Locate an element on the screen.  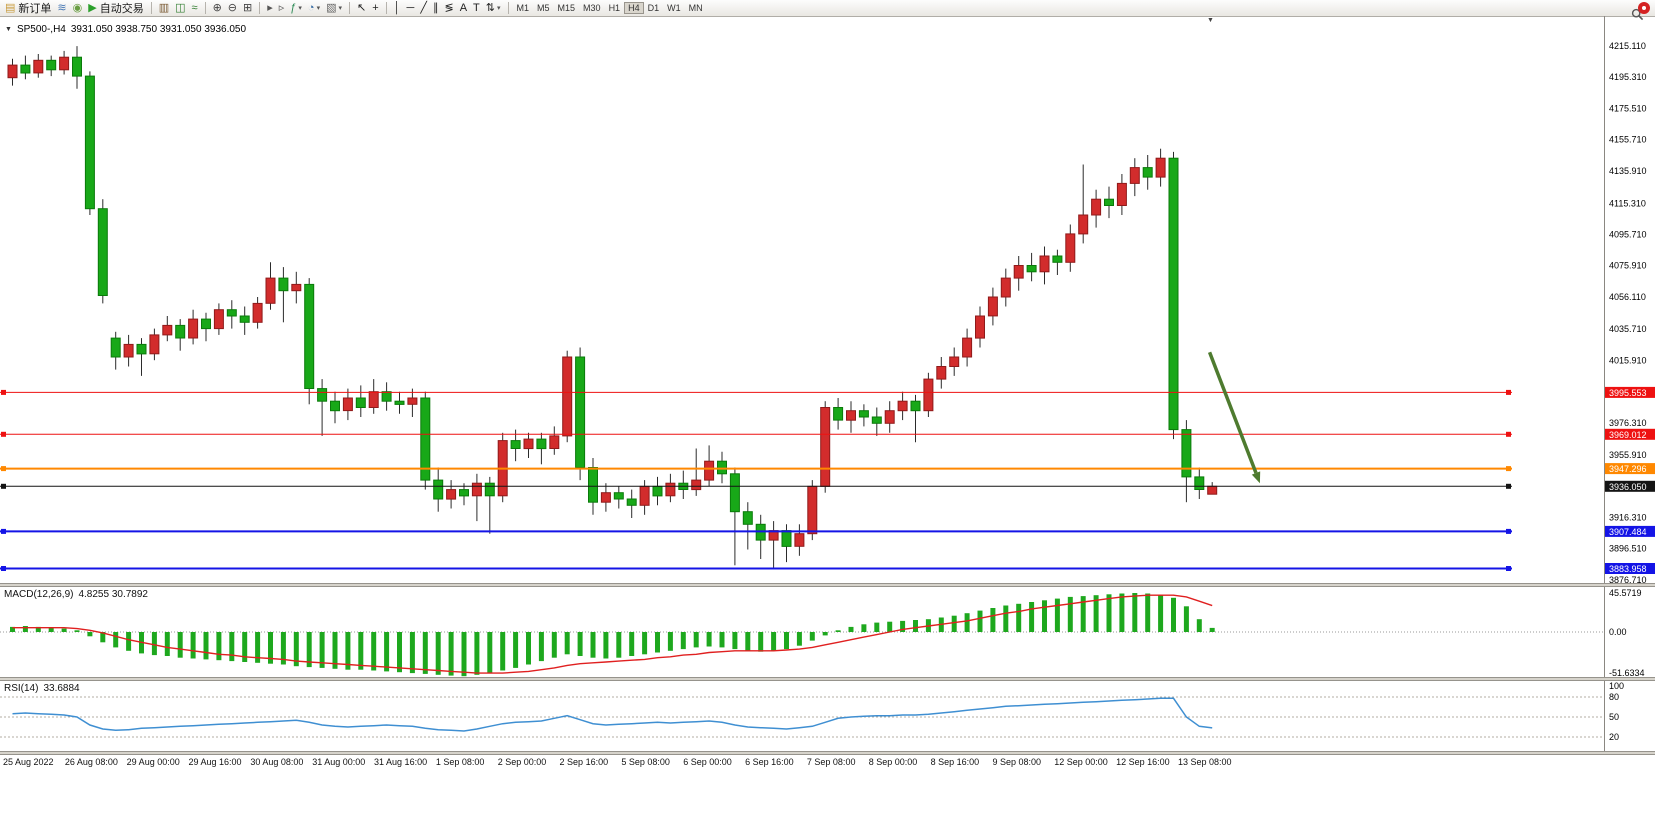
chart-shift-marker-icon: ▼ is located at coordinates (1210, 20).